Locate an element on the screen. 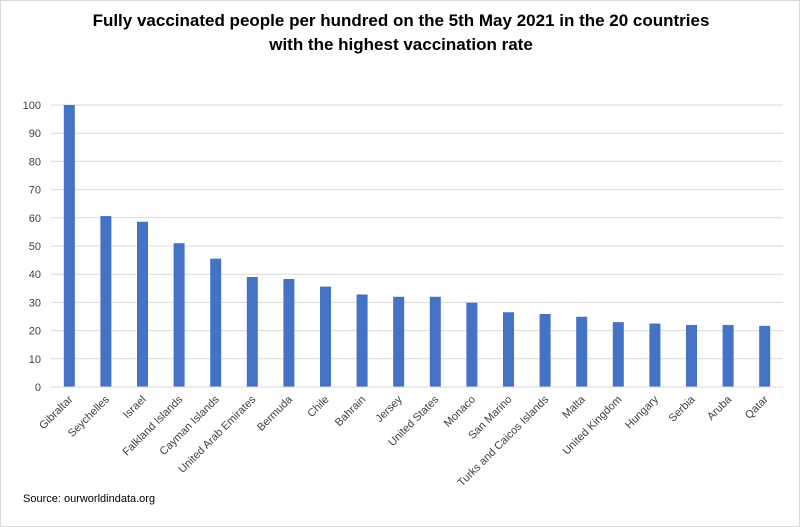  bar-falkland-islands is located at coordinates (179, 315).